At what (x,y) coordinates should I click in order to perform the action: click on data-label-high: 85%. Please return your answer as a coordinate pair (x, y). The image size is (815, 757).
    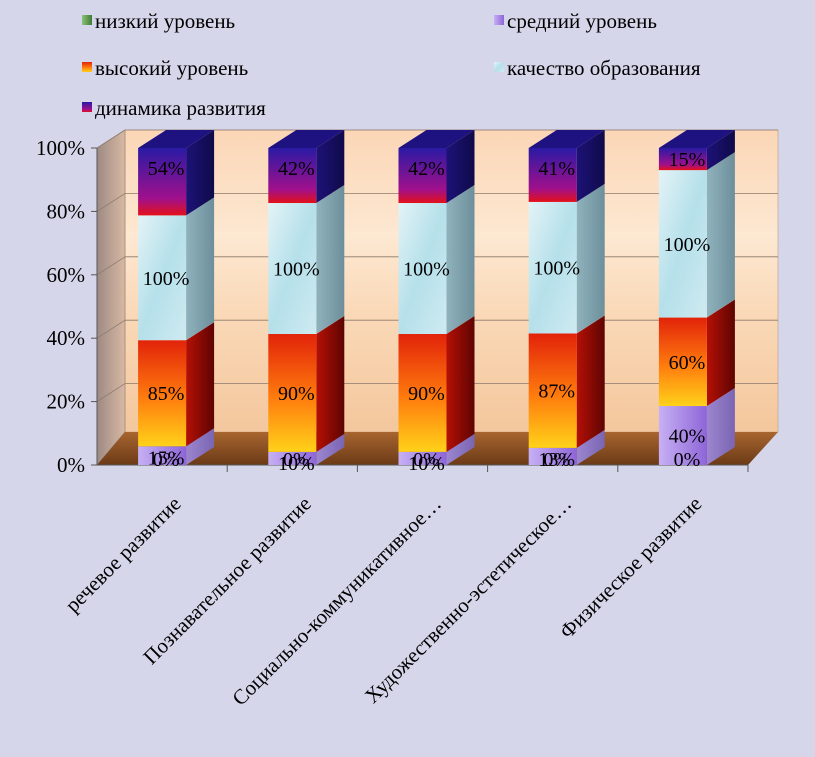
    Looking at the image, I should click on (166, 394).